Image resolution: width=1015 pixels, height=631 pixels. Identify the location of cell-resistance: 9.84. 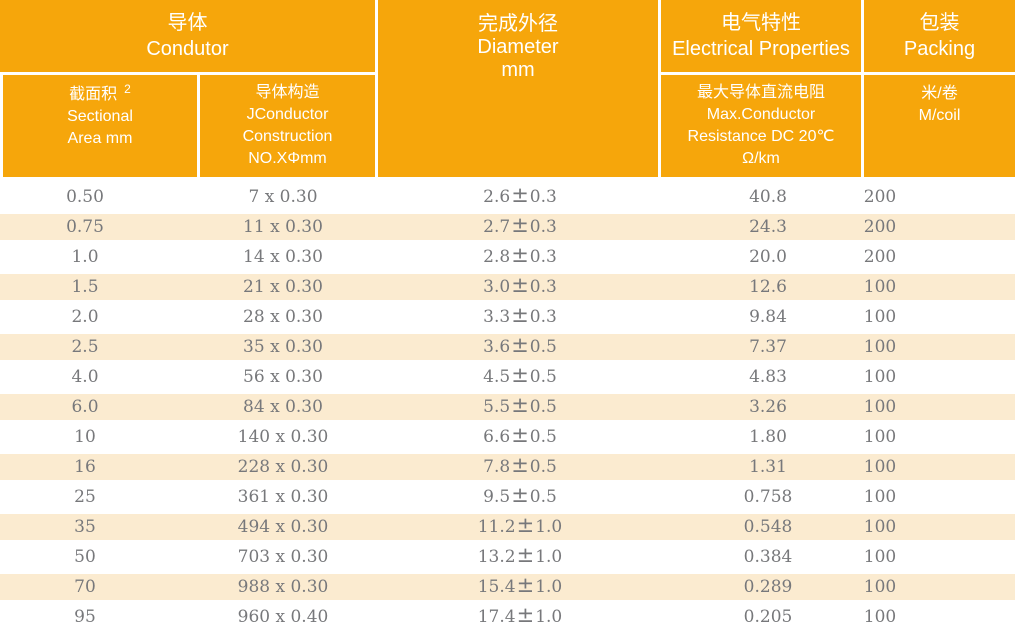
(768, 317).